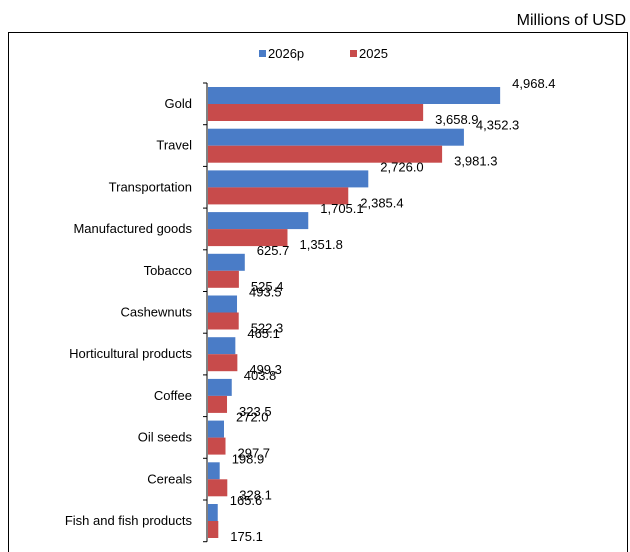 This screenshot has height=552, width=630. Describe the element at coordinates (174, 145) in the screenshot. I see `category-label: Travel` at that location.